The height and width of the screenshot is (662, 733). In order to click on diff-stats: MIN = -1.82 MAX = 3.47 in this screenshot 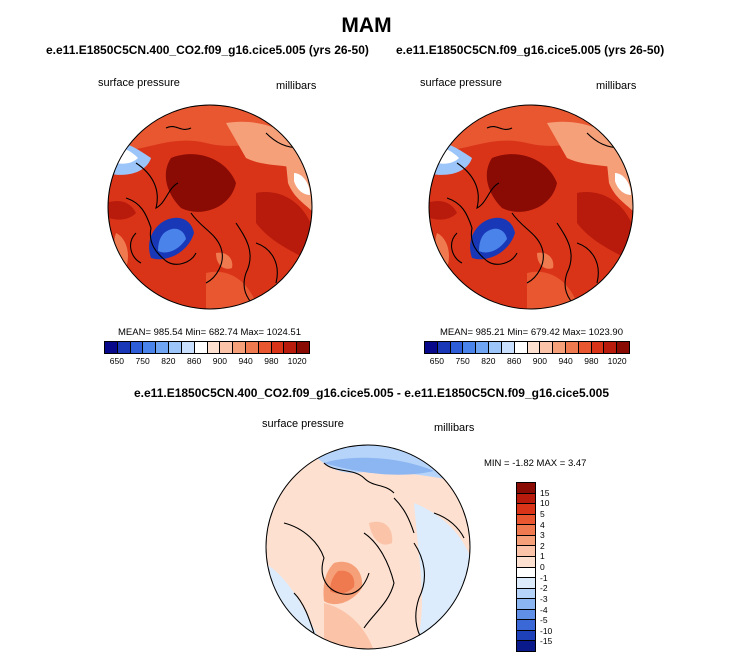, I will do `click(535, 463)`.